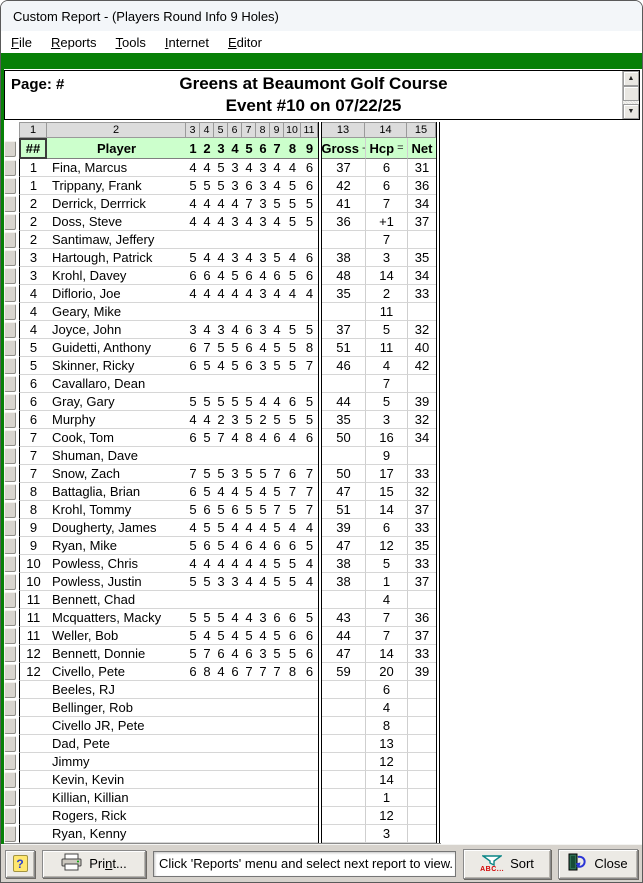 The image size is (643, 883). Describe the element at coordinates (222, 744) in the screenshot. I see `table-row: Dad, Pete 13` at that location.